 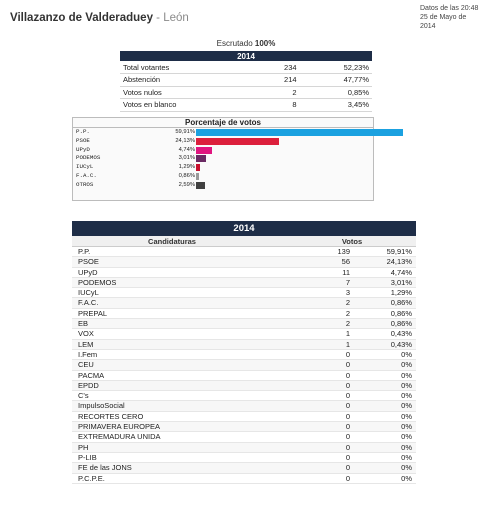 What do you see at coordinates (244, 396) in the screenshot?
I see `table-row: C's 0 0%` at bounding box center [244, 396].